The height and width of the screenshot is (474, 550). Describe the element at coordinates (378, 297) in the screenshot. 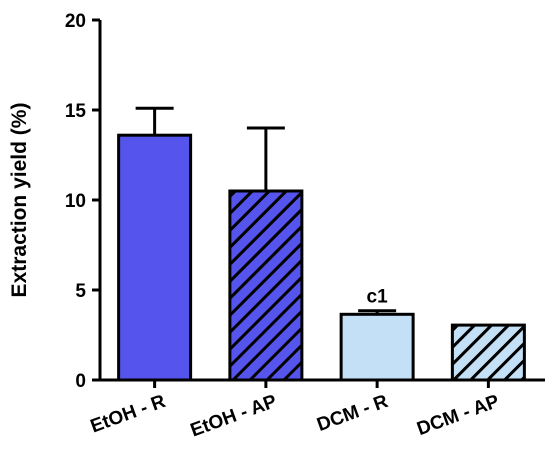

I see `bar-annotation: c1` at that location.